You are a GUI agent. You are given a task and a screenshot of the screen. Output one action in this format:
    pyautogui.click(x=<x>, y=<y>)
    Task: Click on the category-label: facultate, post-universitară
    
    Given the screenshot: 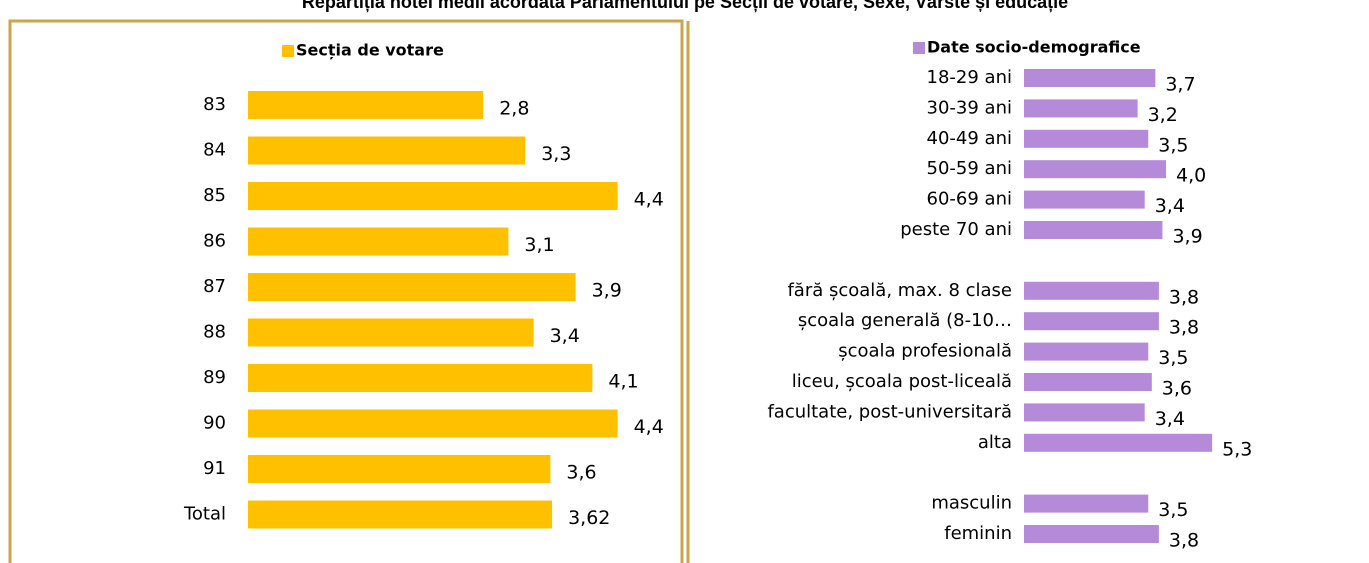 What is the action you would take?
    pyautogui.click(x=889, y=411)
    